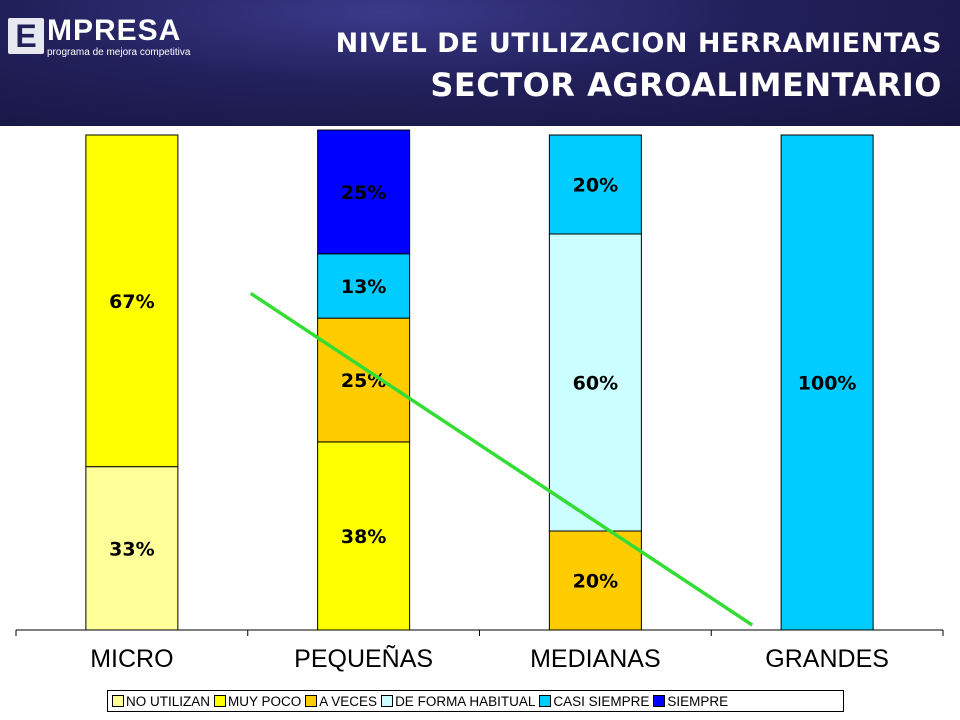 Image resolution: width=960 pixels, height=720 pixels. Describe the element at coordinates (686, 85) in the screenshot. I see `page-subtitle: SECTOR AGROALIMENTARIO` at that location.